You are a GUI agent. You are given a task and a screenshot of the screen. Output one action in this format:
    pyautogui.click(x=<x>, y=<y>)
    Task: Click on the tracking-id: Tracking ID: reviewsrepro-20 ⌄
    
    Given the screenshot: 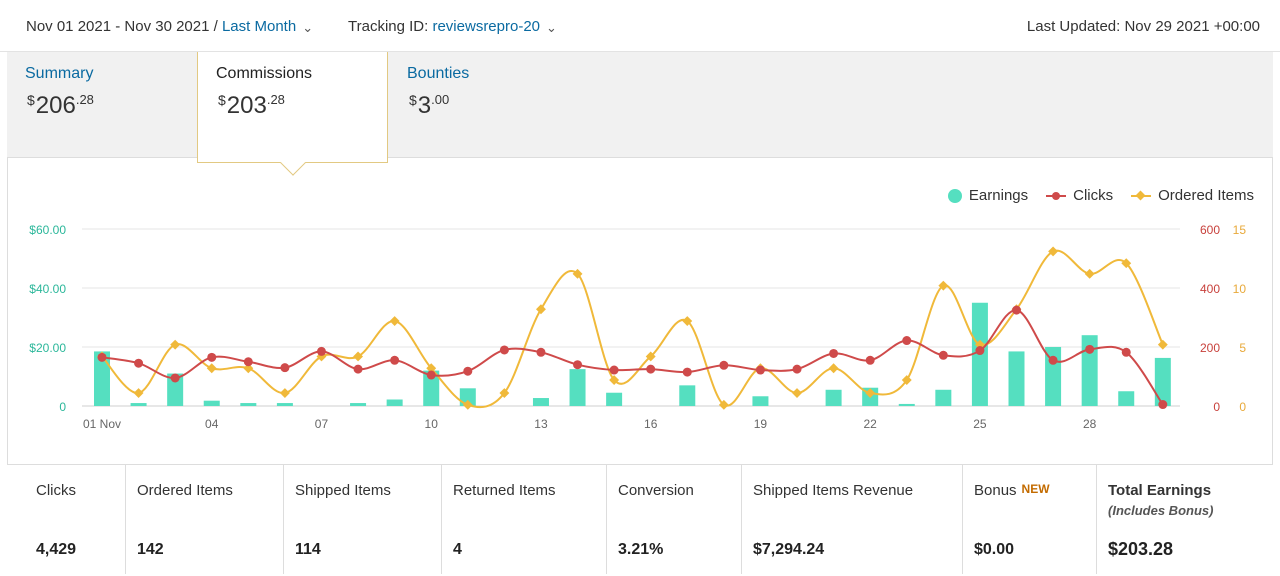 What is the action you would take?
    pyautogui.click(x=452, y=26)
    